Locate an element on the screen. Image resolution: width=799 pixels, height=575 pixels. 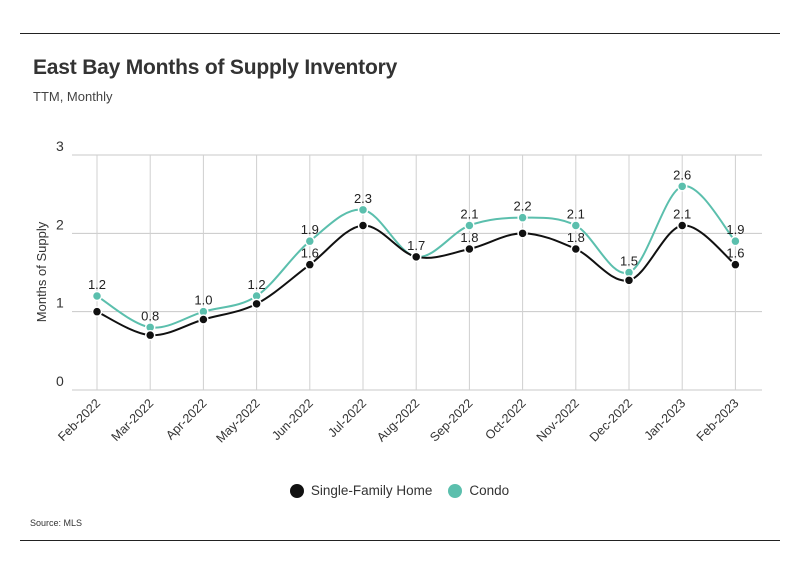
x-tick-label: Apr-2022 is located at coordinates (186, 419).